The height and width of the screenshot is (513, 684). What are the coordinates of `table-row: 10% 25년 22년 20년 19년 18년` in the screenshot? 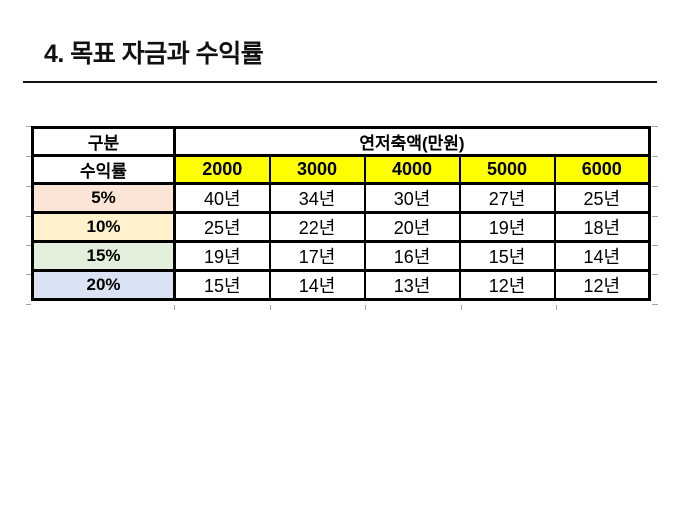 It's located at (341, 227).